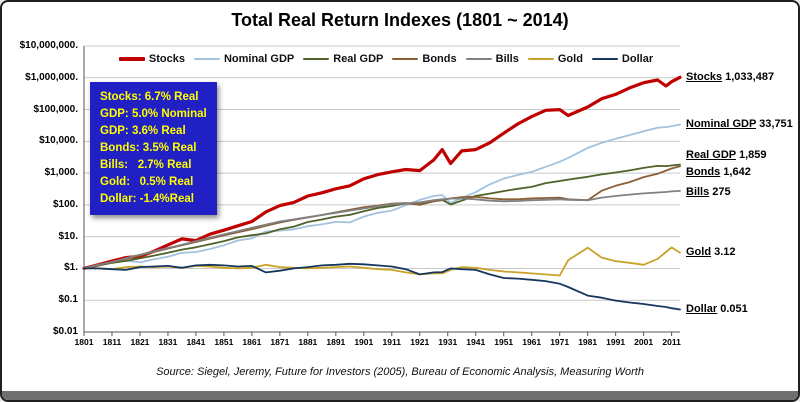  What do you see at coordinates (147, 182) in the screenshot?
I see `annotation-line: Gold: 0.5% Real` at bounding box center [147, 182].